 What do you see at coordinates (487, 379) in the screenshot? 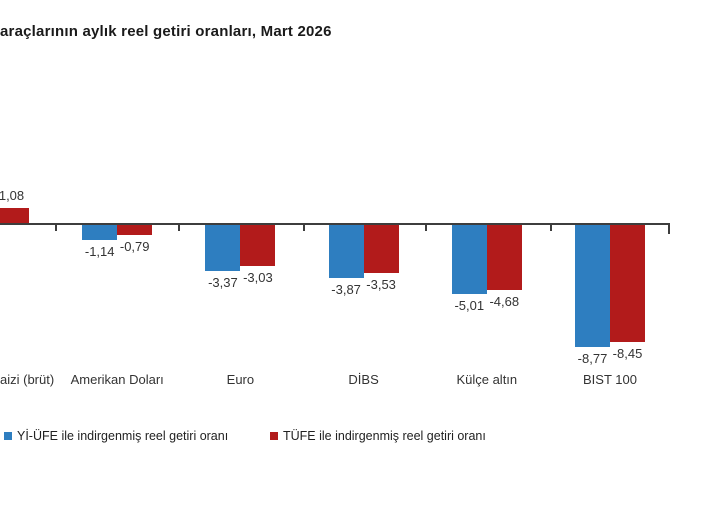
I see `category-label: Külçe altın` at bounding box center [487, 379].